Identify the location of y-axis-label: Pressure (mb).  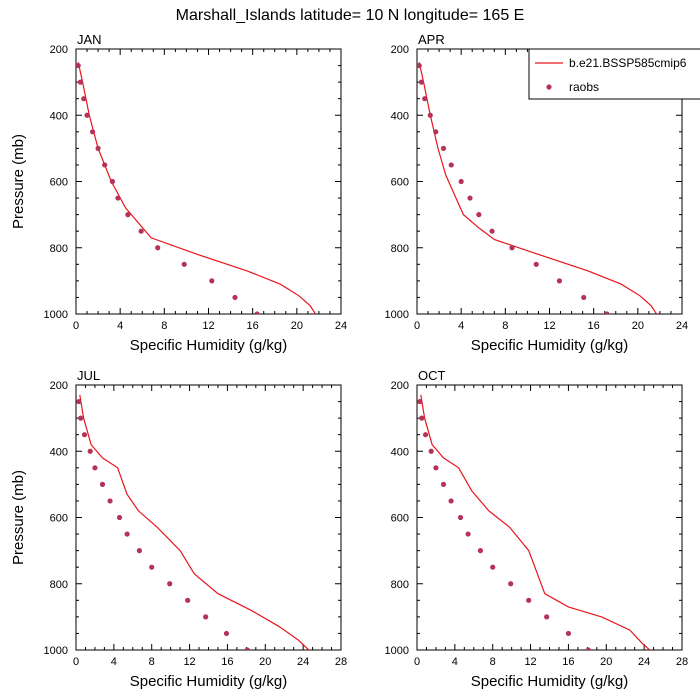
(18, 517).